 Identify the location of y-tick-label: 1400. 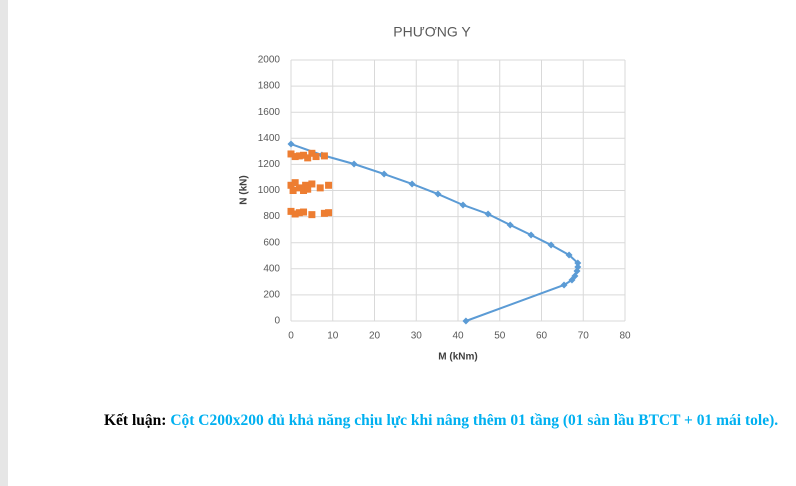
(269, 138).